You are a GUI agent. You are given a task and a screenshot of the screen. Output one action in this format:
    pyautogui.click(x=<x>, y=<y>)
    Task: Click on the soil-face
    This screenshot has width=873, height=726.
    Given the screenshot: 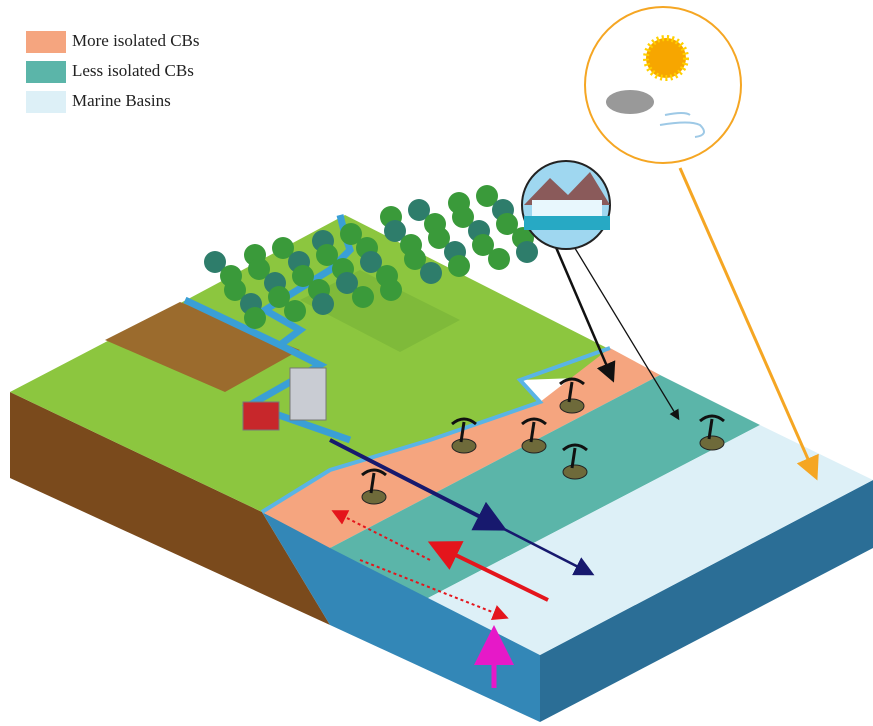 What is the action you would take?
    pyautogui.click(x=170, y=508)
    